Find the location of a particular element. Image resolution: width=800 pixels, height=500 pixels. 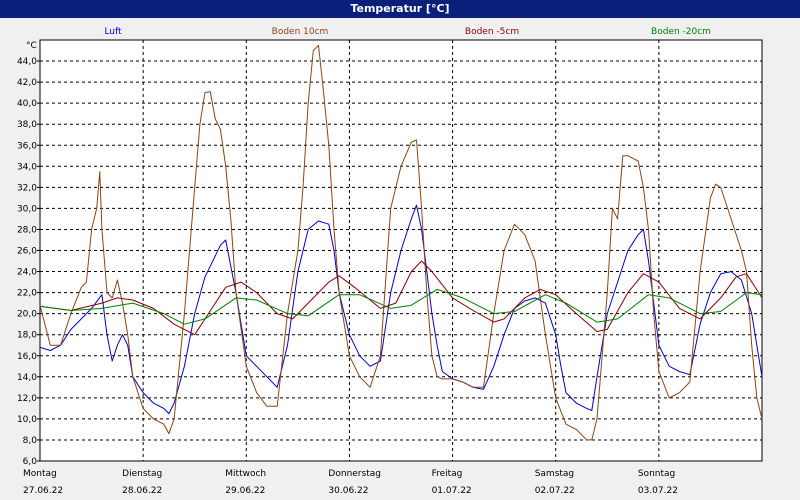

y-tick-label: 22,0 is located at coordinates (27, 294).